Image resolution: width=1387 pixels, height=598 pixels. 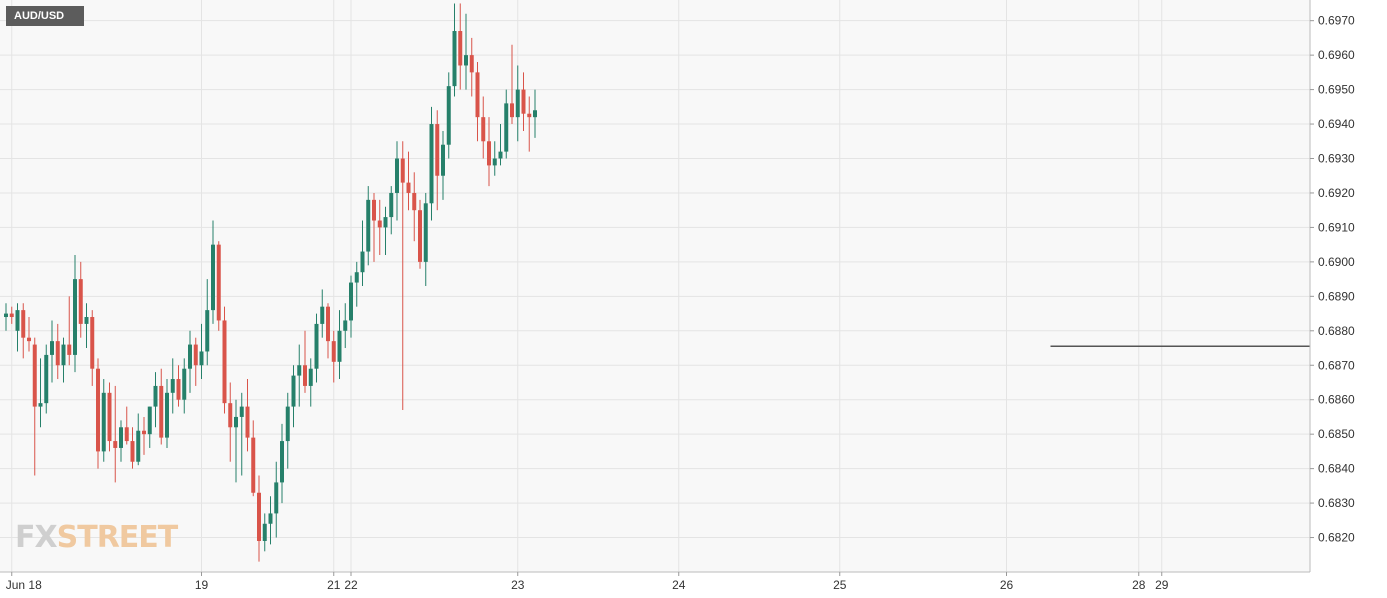 I want to click on fxstreet-logo: FXSTREET, so click(x=96, y=537).